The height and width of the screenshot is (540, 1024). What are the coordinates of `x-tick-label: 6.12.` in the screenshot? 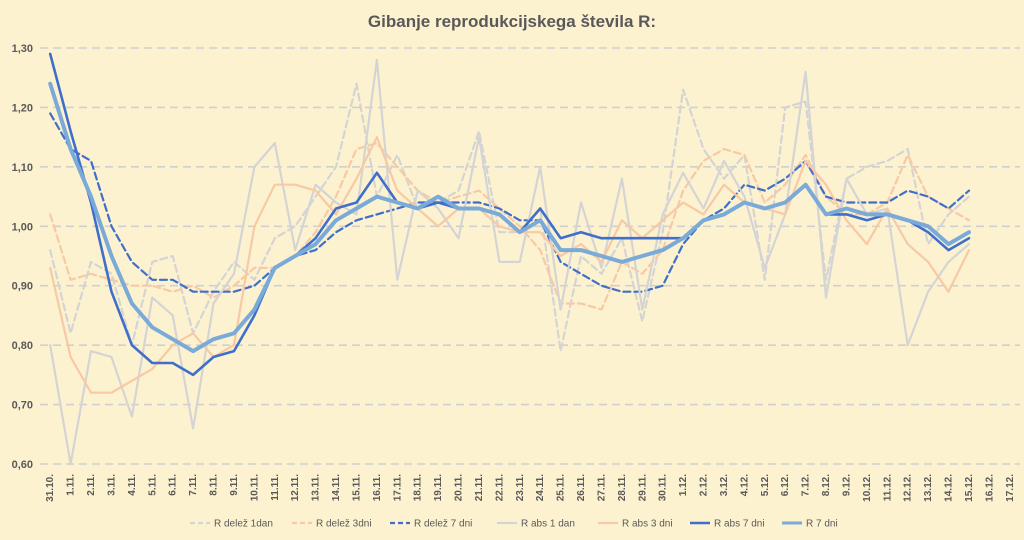 It's located at (785, 485).